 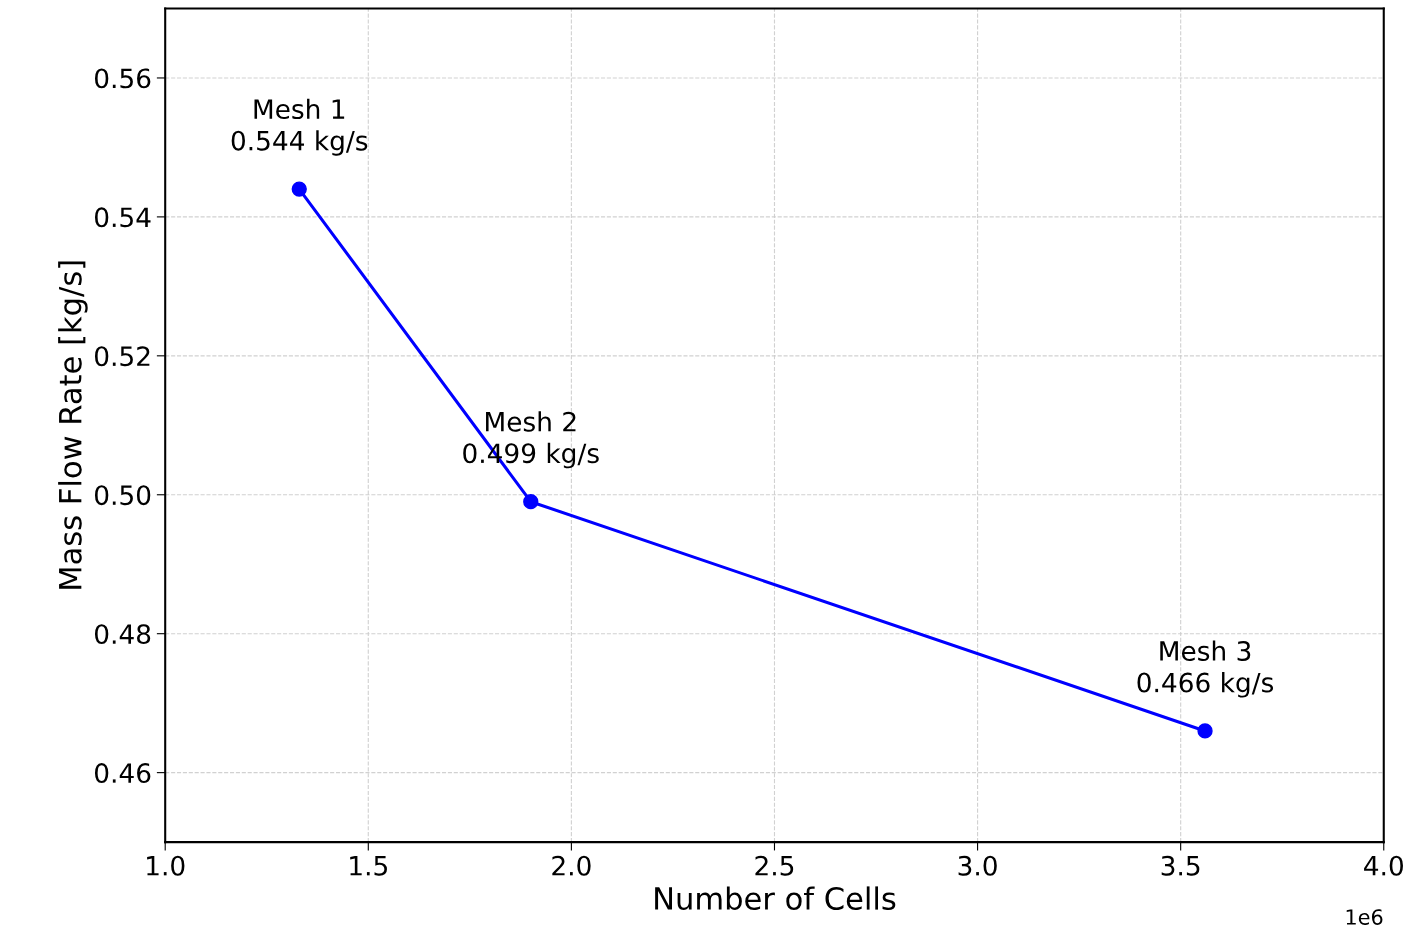 I want to click on x-tick-label: 1.0, so click(x=166, y=865).